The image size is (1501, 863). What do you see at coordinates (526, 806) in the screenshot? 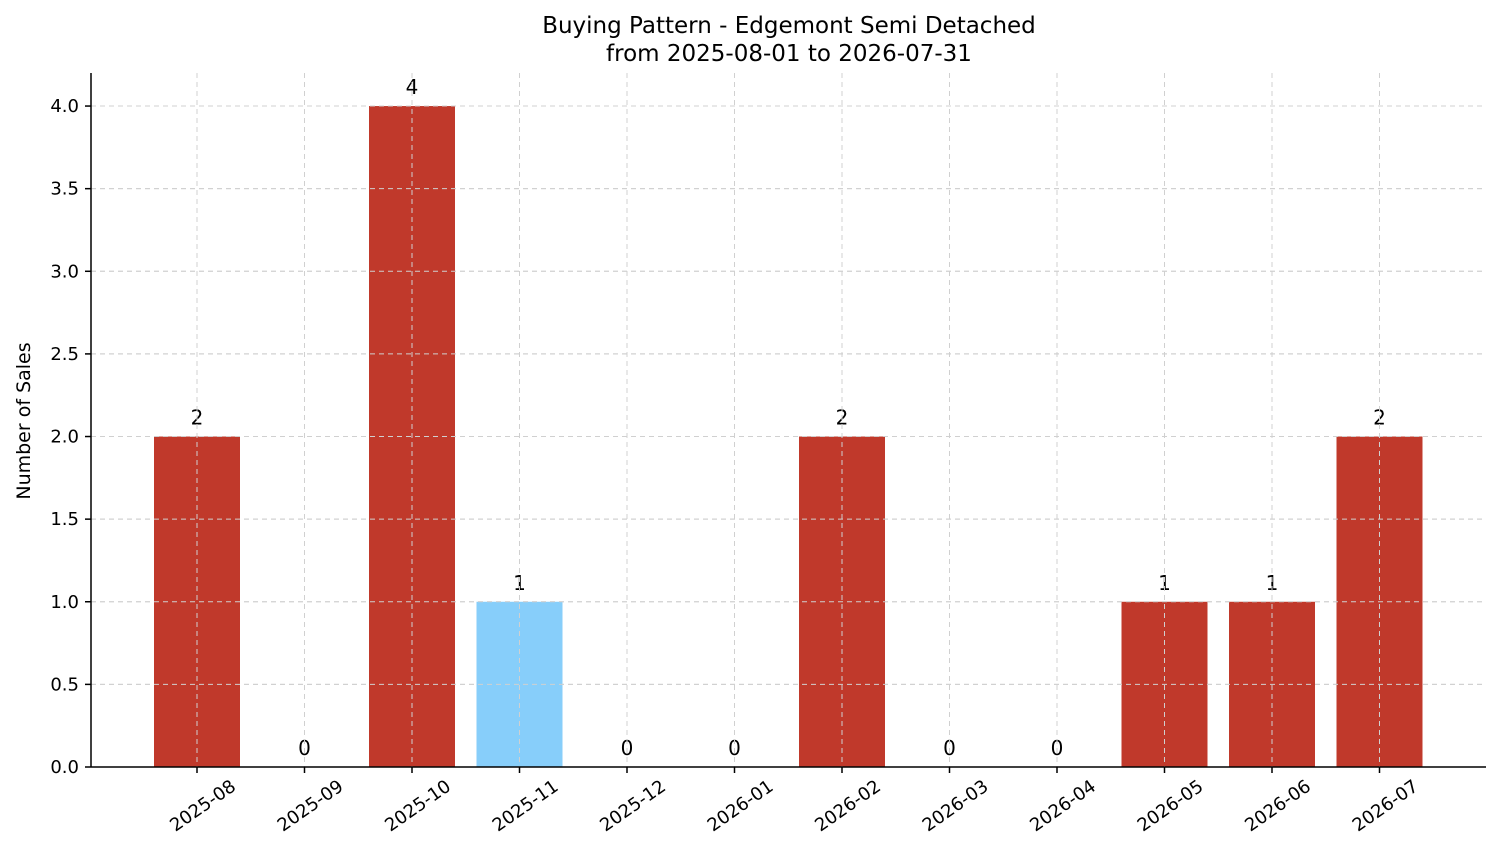
I see `x-tick-label: 2025-11` at bounding box center [526, 806].